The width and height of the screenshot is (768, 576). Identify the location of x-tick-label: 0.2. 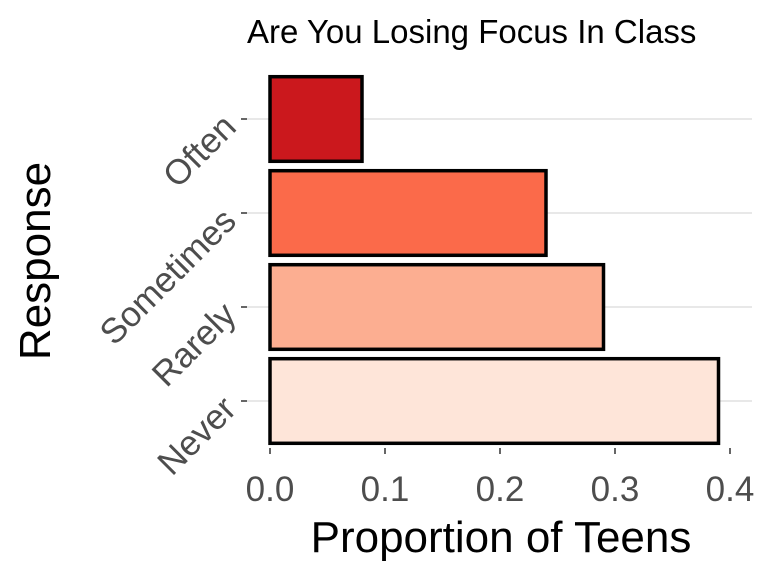
(500, 489).